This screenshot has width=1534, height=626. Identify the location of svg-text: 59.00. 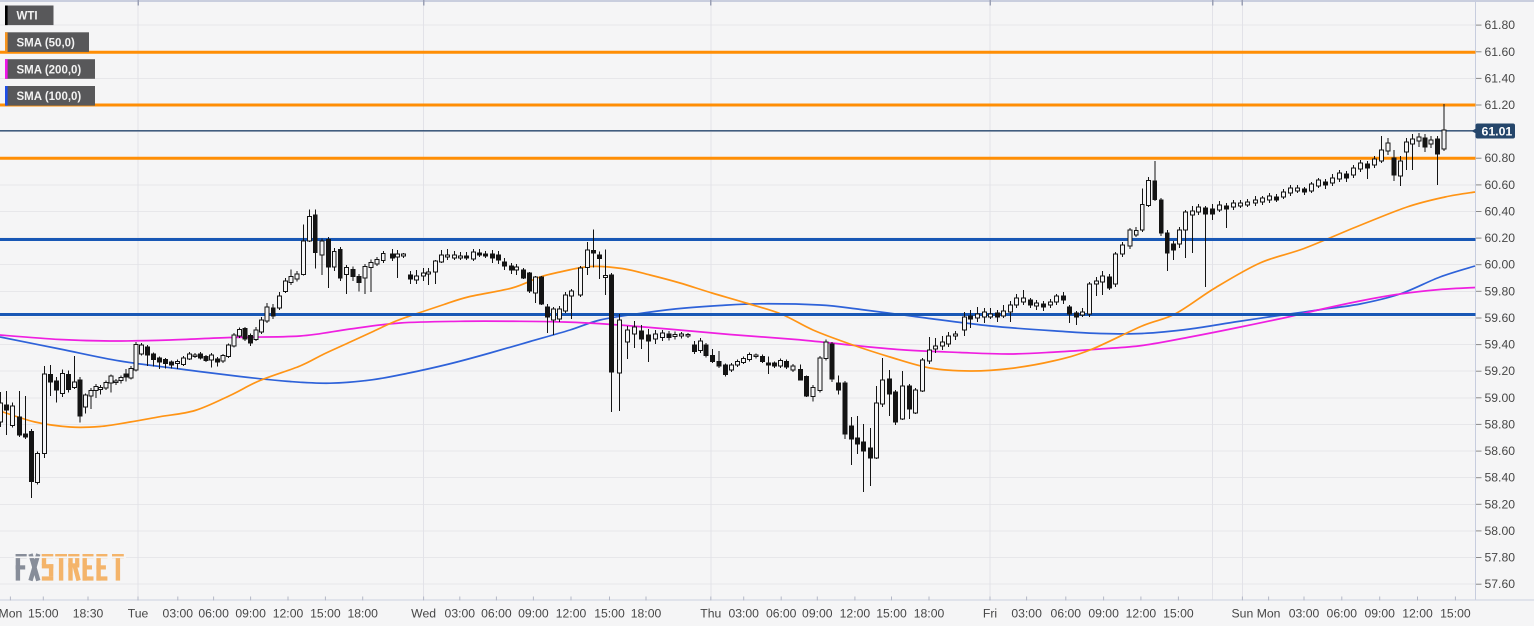
(1500, 398).